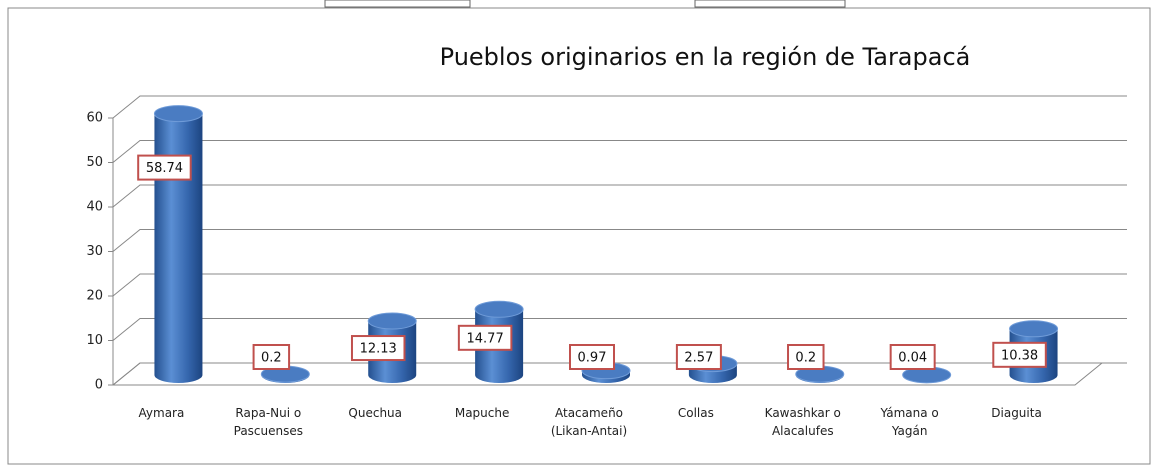  I want to click on data-label: 2.57, so click(698, 358).